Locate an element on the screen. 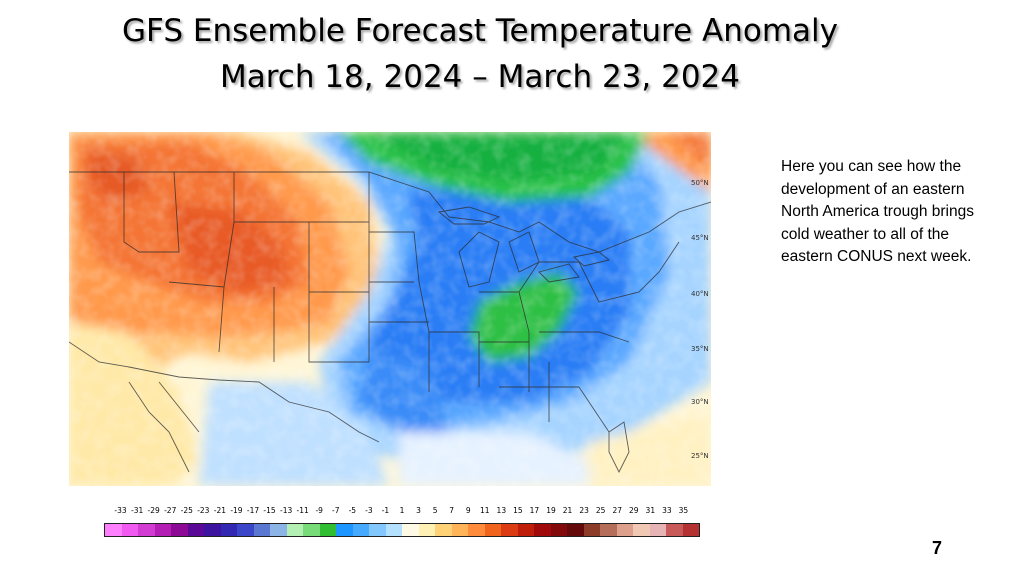 This screenshot has width=1024, height=576. colorbar-tick-label: 9 is located at coordinates (468, 510).